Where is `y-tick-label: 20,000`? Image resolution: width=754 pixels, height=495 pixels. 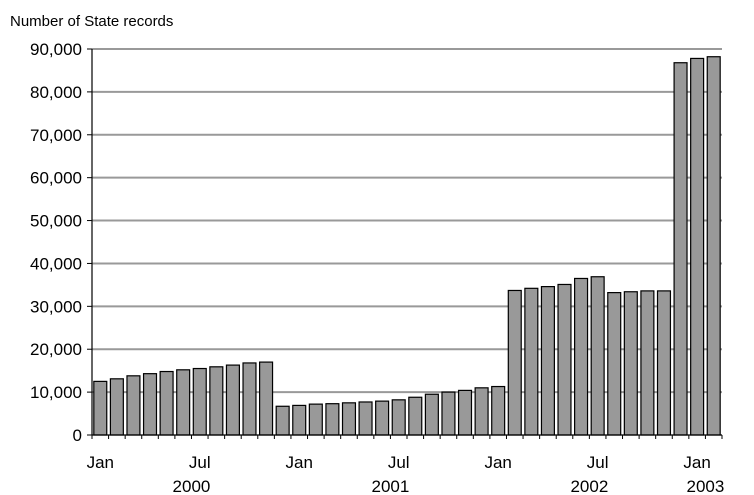 y-tick-label: 20,000 is located at coordinates (56, 349).